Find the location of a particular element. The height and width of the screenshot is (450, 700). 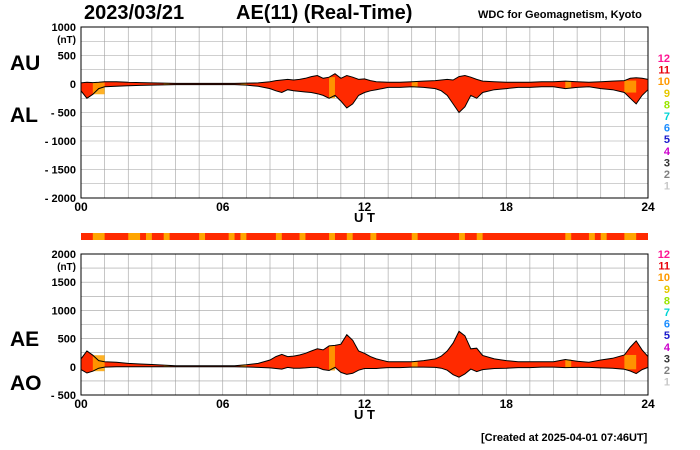

series-line-au is located at coordinates (364, 78).